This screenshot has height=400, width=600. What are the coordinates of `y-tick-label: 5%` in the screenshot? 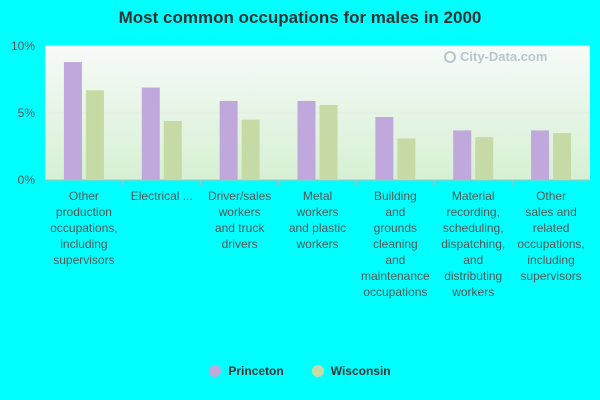 It's located at (27, 113).